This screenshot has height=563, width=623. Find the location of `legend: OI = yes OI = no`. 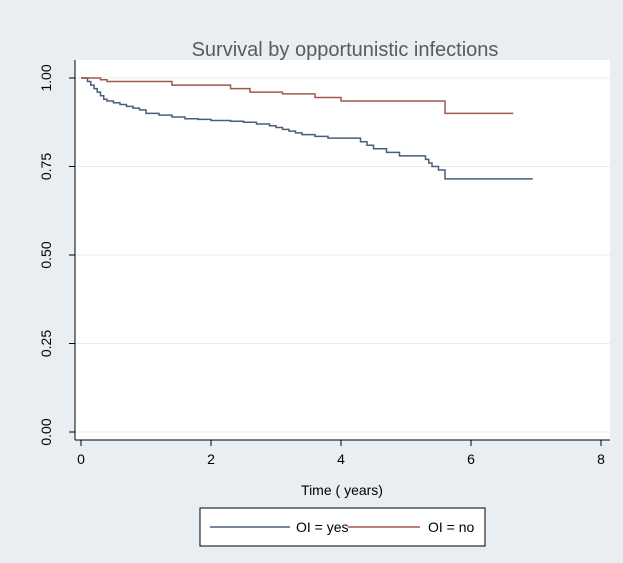

legend: OI = yes OI = no is located at coordinates (342, 527).